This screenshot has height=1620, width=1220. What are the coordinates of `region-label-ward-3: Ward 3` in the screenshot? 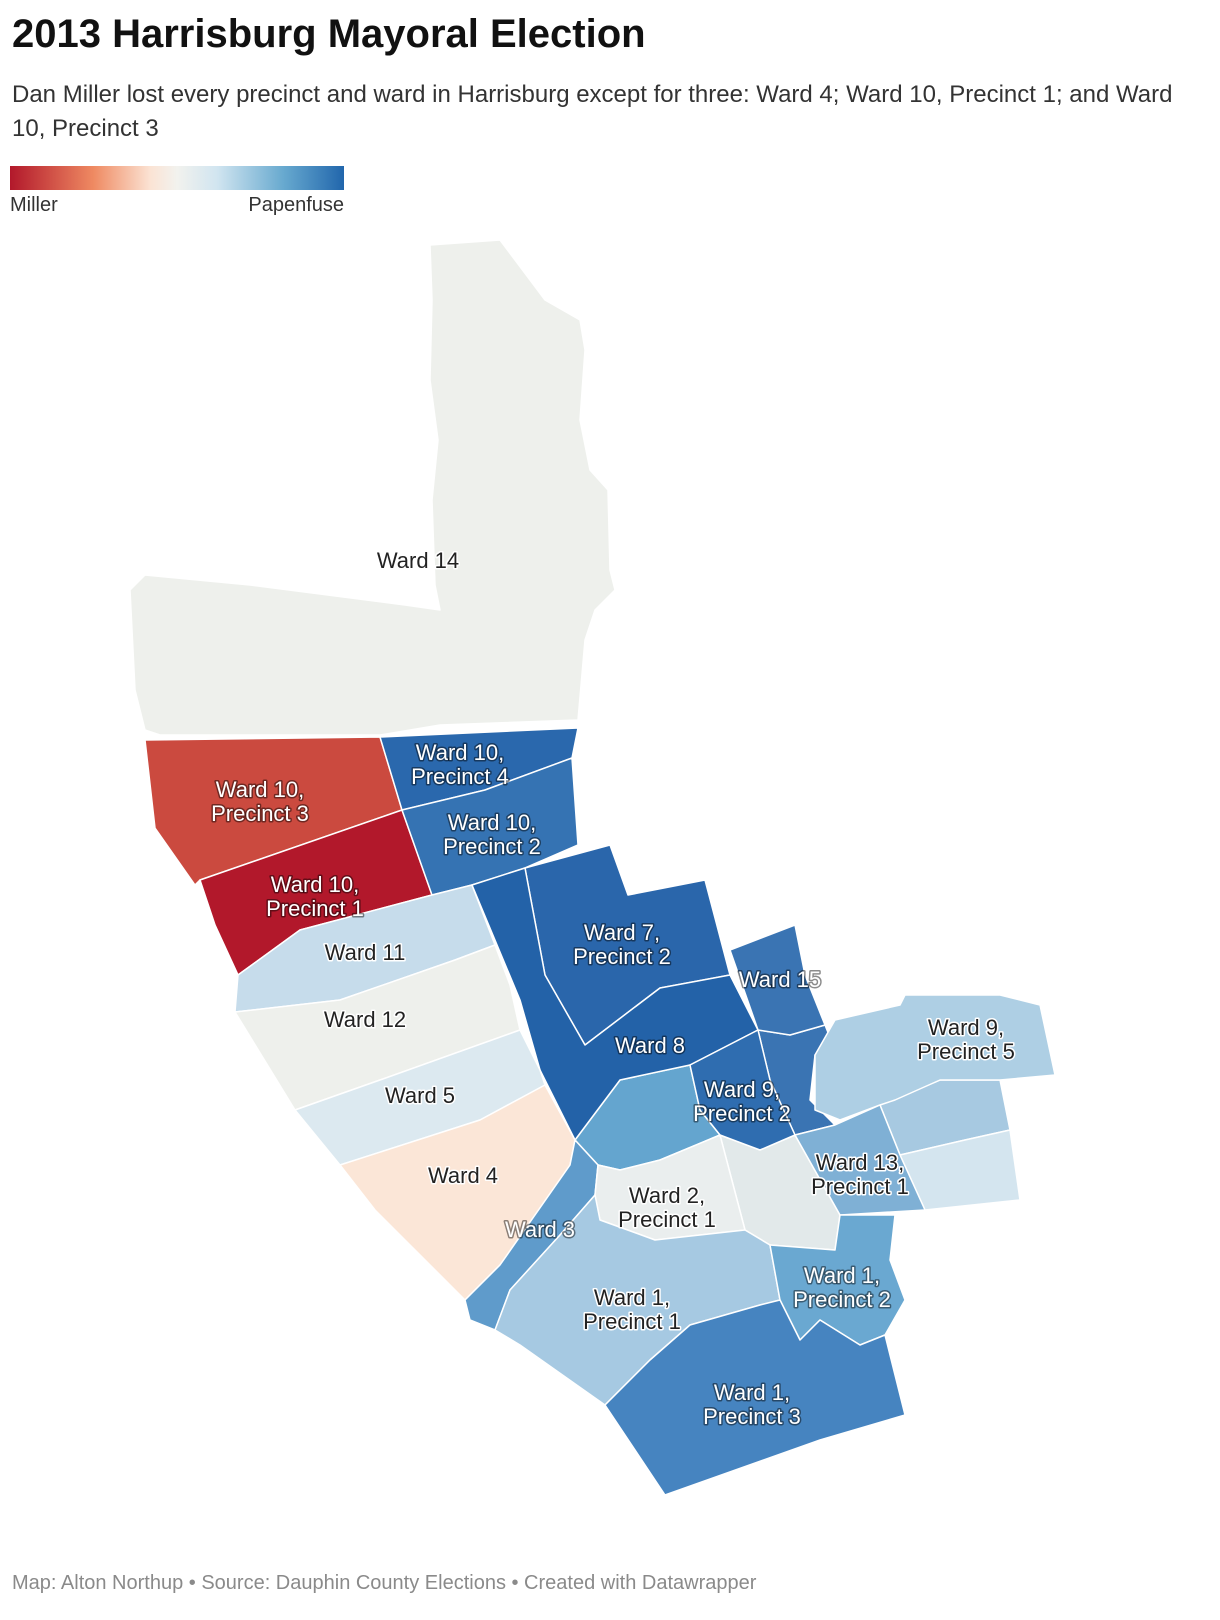 It's located at (540, 1229).